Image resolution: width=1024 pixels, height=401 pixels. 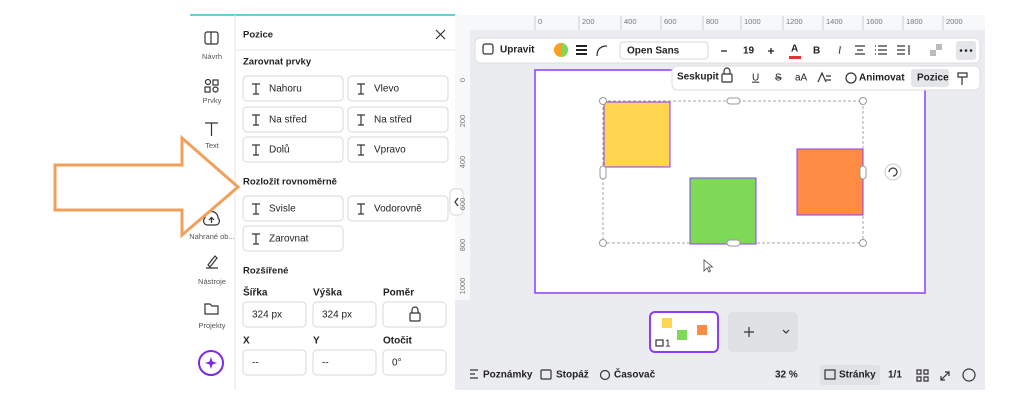 What do you see at coordinates (962, 78) in the screenshot?
I see `copy-style-button` at bounding box center [962, 78].